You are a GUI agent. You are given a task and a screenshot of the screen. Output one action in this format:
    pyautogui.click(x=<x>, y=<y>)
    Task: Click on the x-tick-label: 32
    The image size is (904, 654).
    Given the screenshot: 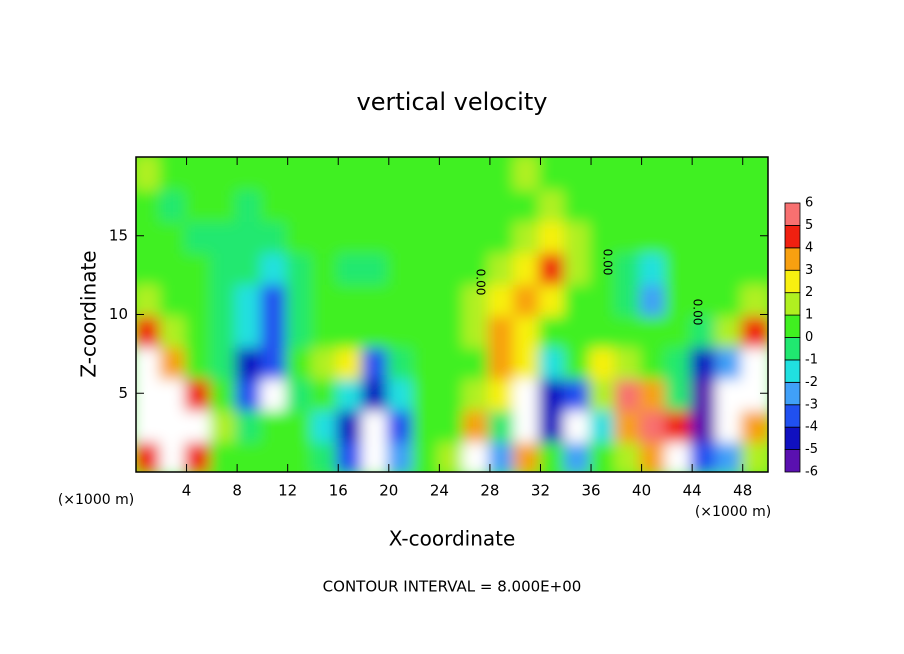 What is the action you would take?
    pyautogui.click(x=540, y=491)
    